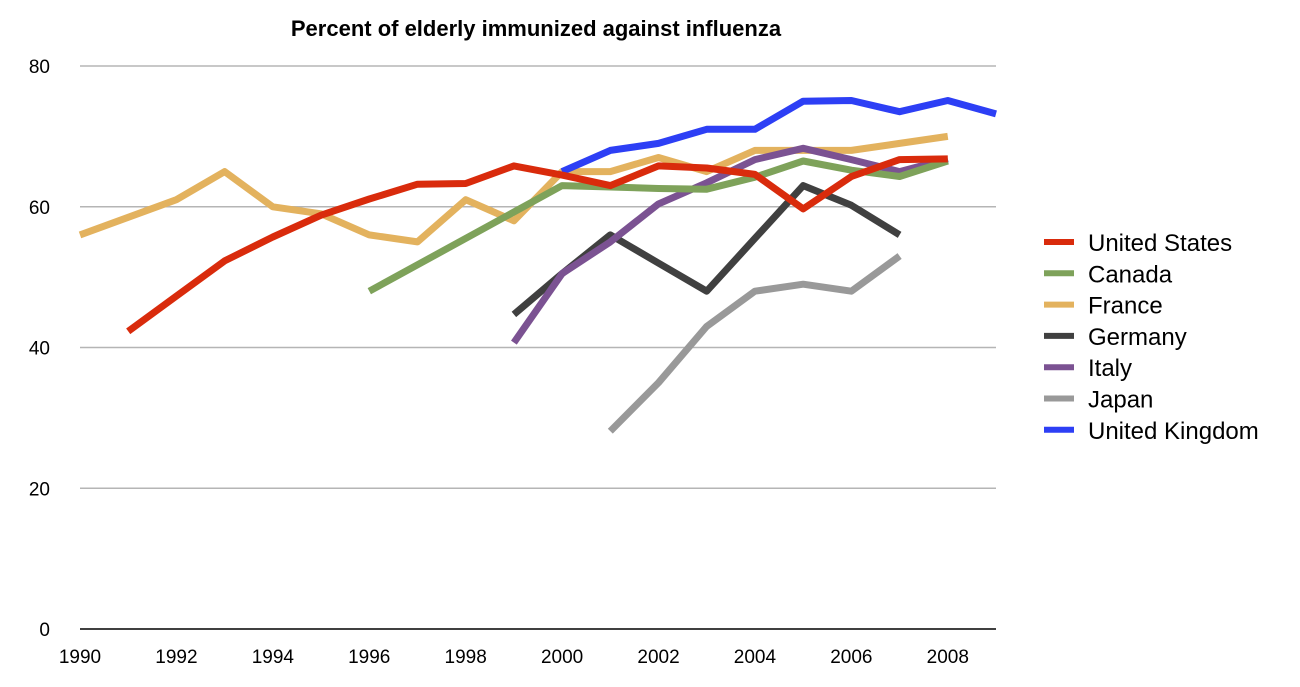 The image size is (1300, 687). Describe the element at coordinates (39, 489) in the screenshot. I see `y-tick-label: 20` at that location.